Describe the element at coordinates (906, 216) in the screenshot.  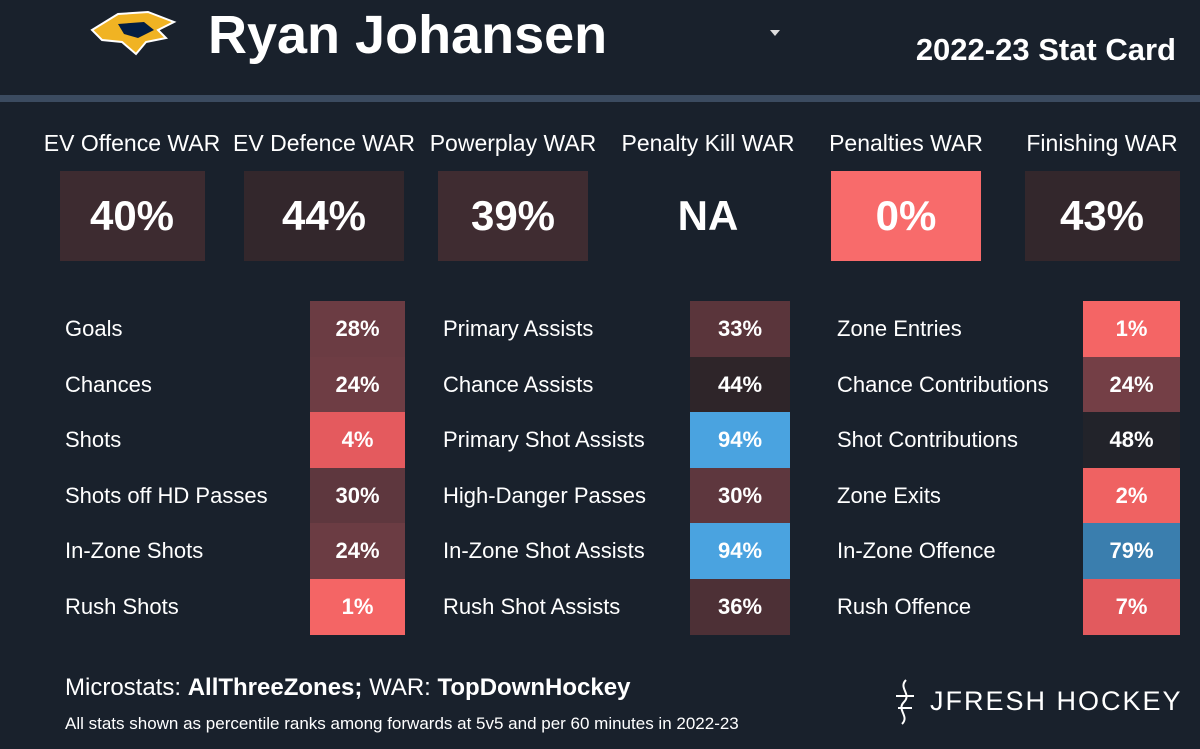
I see `war-value: 0%` at that location.